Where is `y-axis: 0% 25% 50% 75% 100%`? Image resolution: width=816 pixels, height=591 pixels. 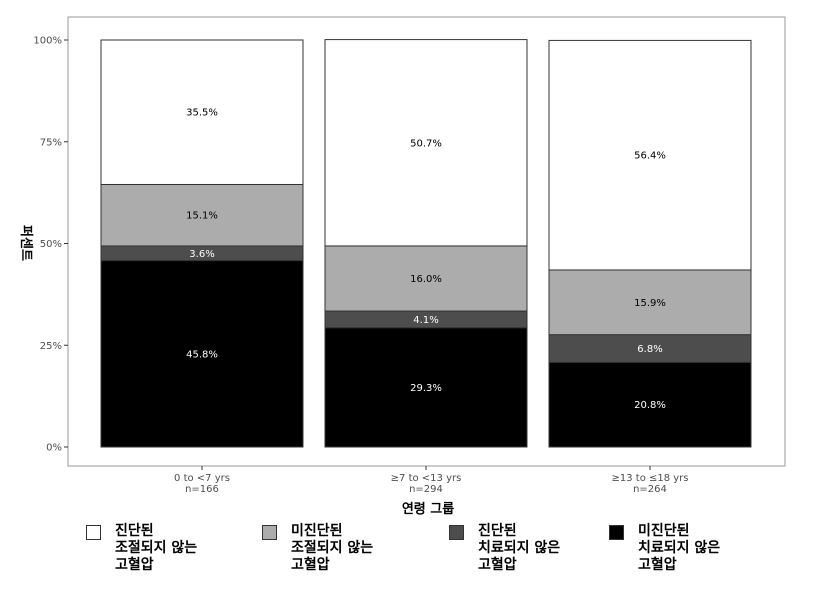
y-axis: 0% 25% 50% 75% 100% is located at coordinates (50, 245).